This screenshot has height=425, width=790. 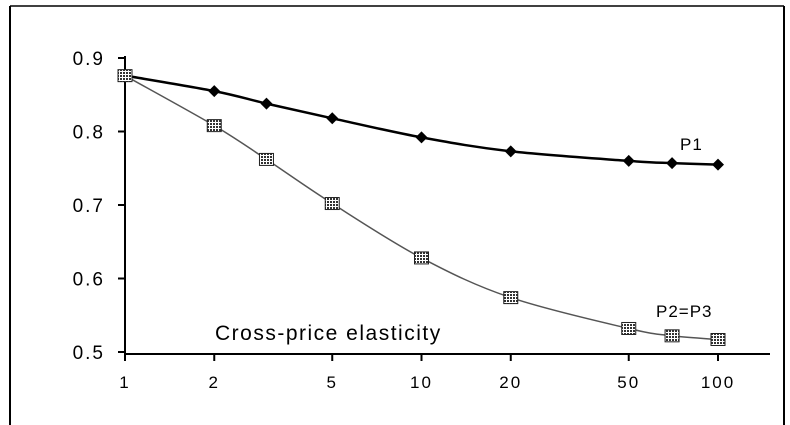 I want to click on series-label-p2-p3: P2=P3, so click(x=684, y=311).